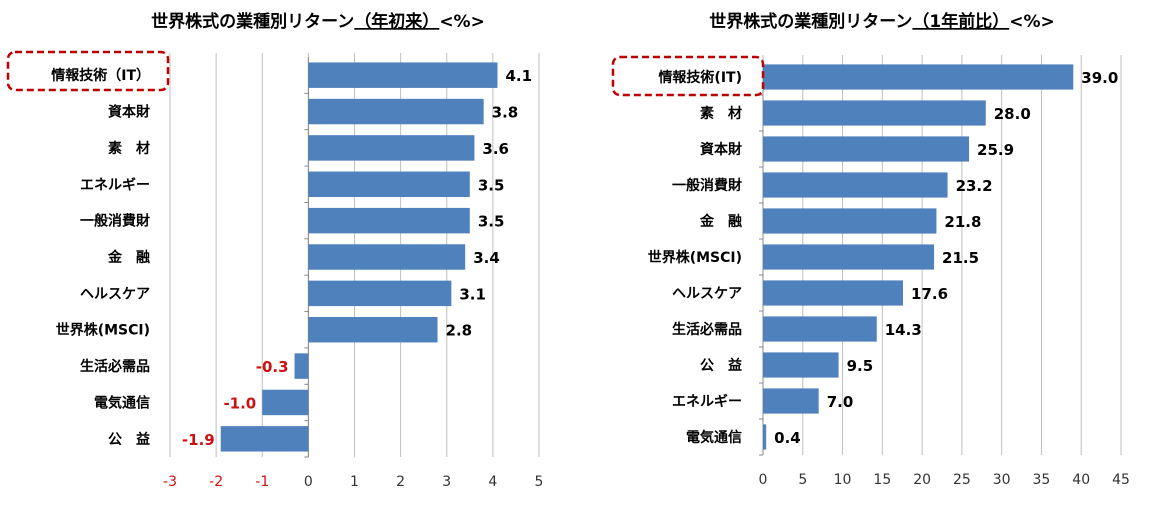  I want to click on x-tick-label: 1, so click(354, 482).